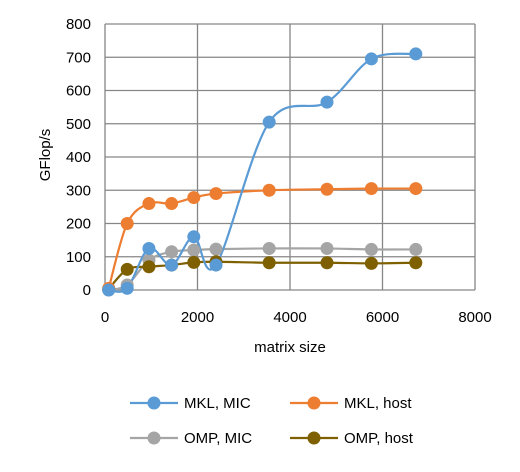  What do you see at coordinates (87, 290) in the screenshot?
I see `y-tick-label: 0` at bounding box center [87, 290].